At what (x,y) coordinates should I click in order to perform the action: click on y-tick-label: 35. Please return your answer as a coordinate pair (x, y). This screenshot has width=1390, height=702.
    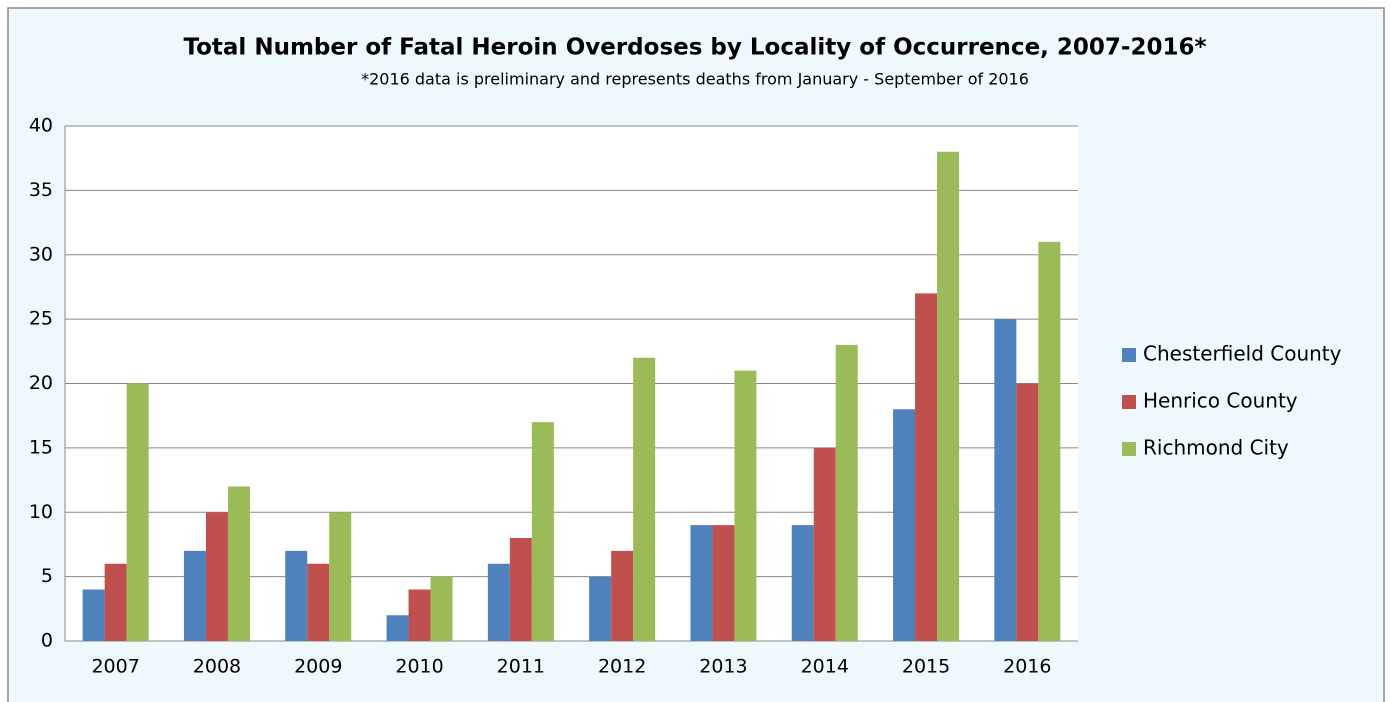
    Looking at the image, I should click on (41, 190).